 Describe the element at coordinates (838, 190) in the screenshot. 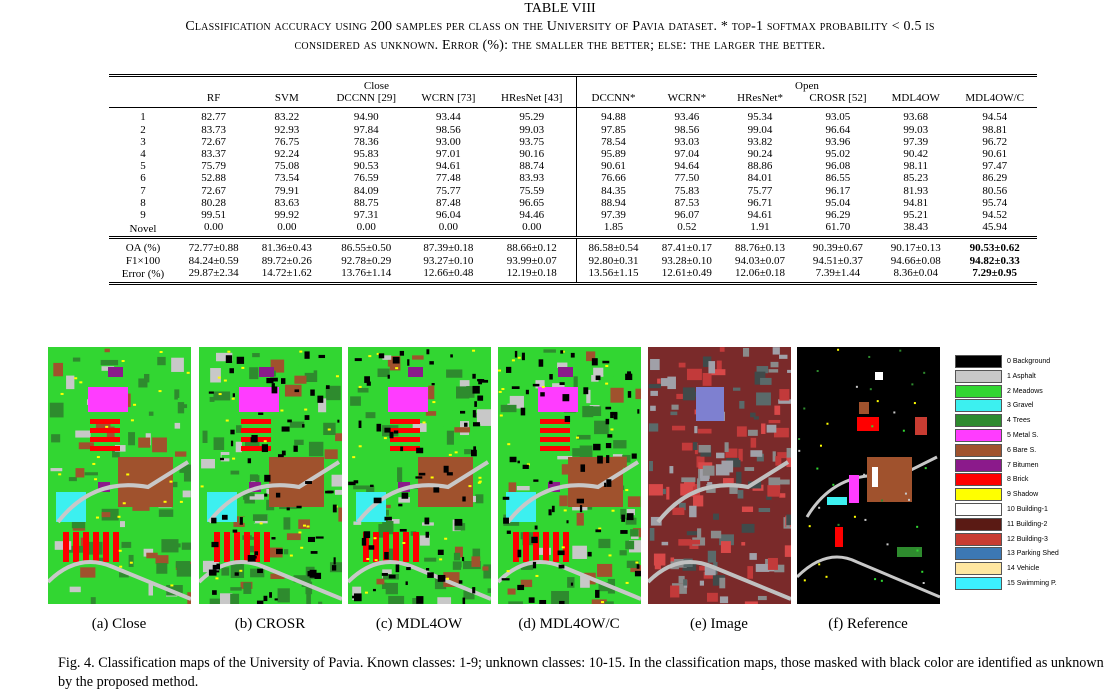

I see `table-cell: 96.17` at that location.